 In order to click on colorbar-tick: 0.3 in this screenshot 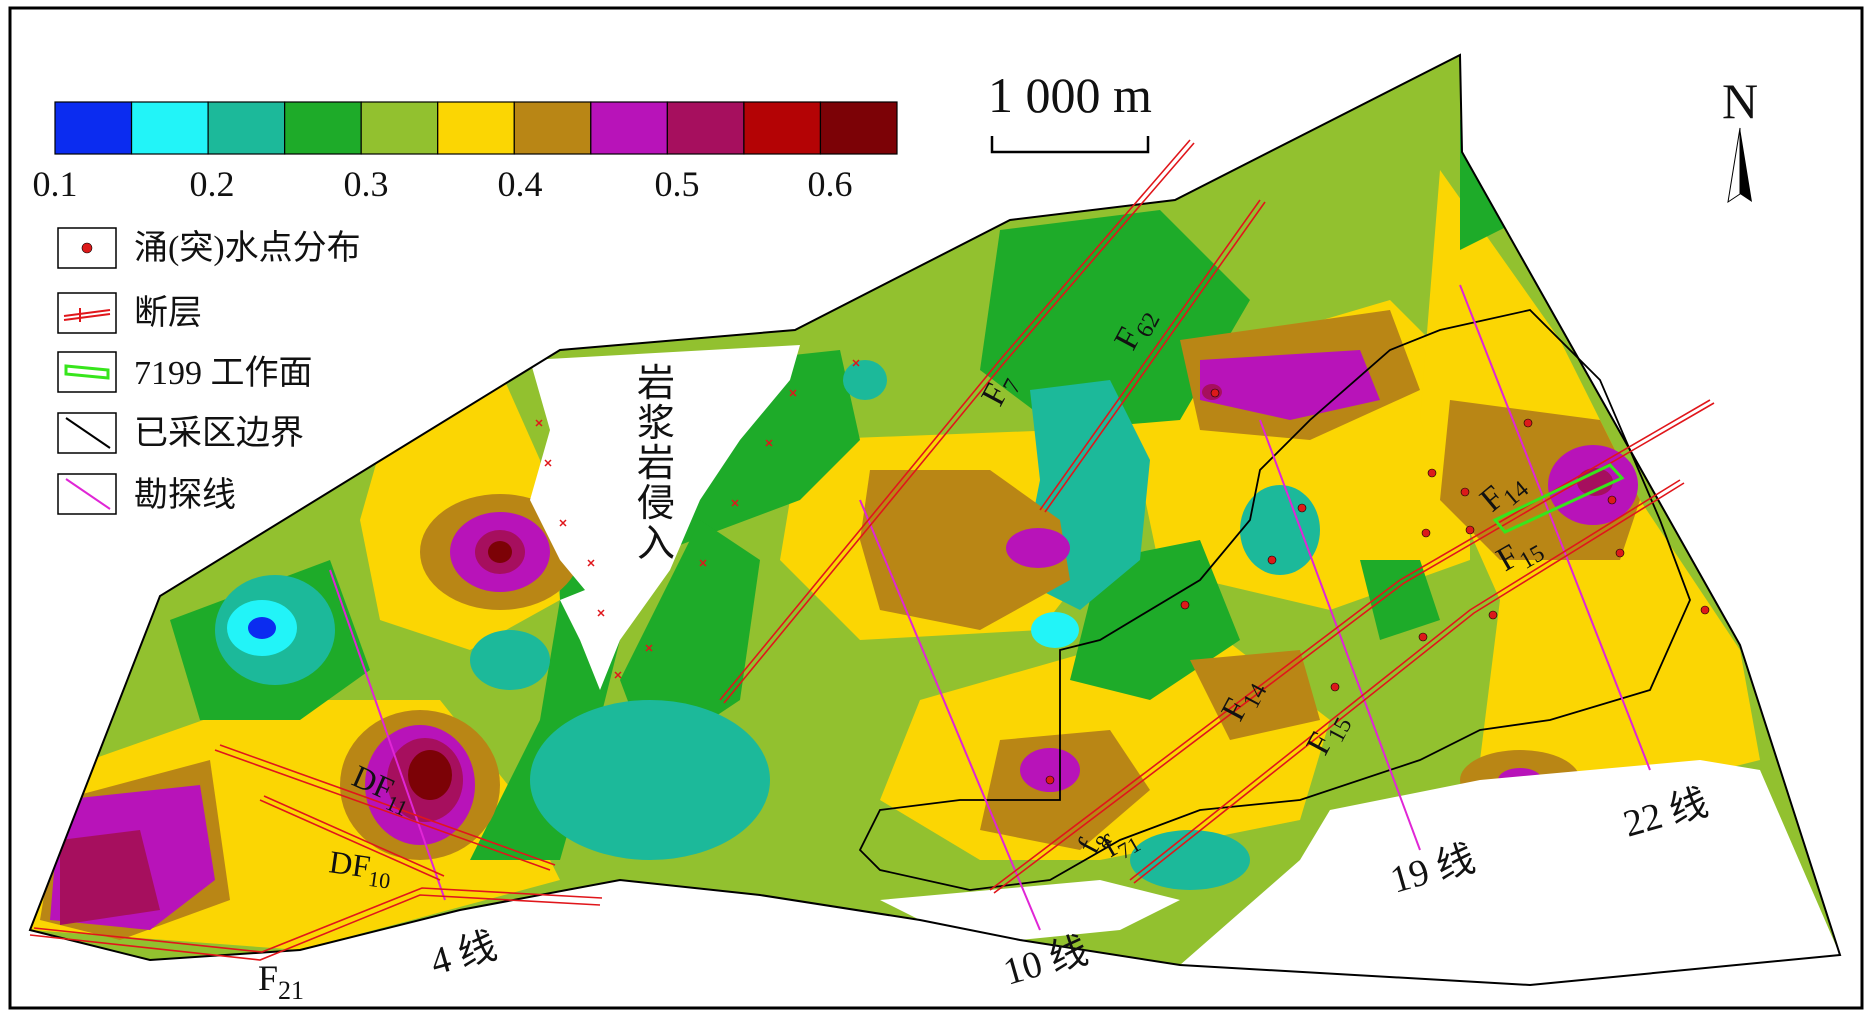, I will do `click(366, 184)`.